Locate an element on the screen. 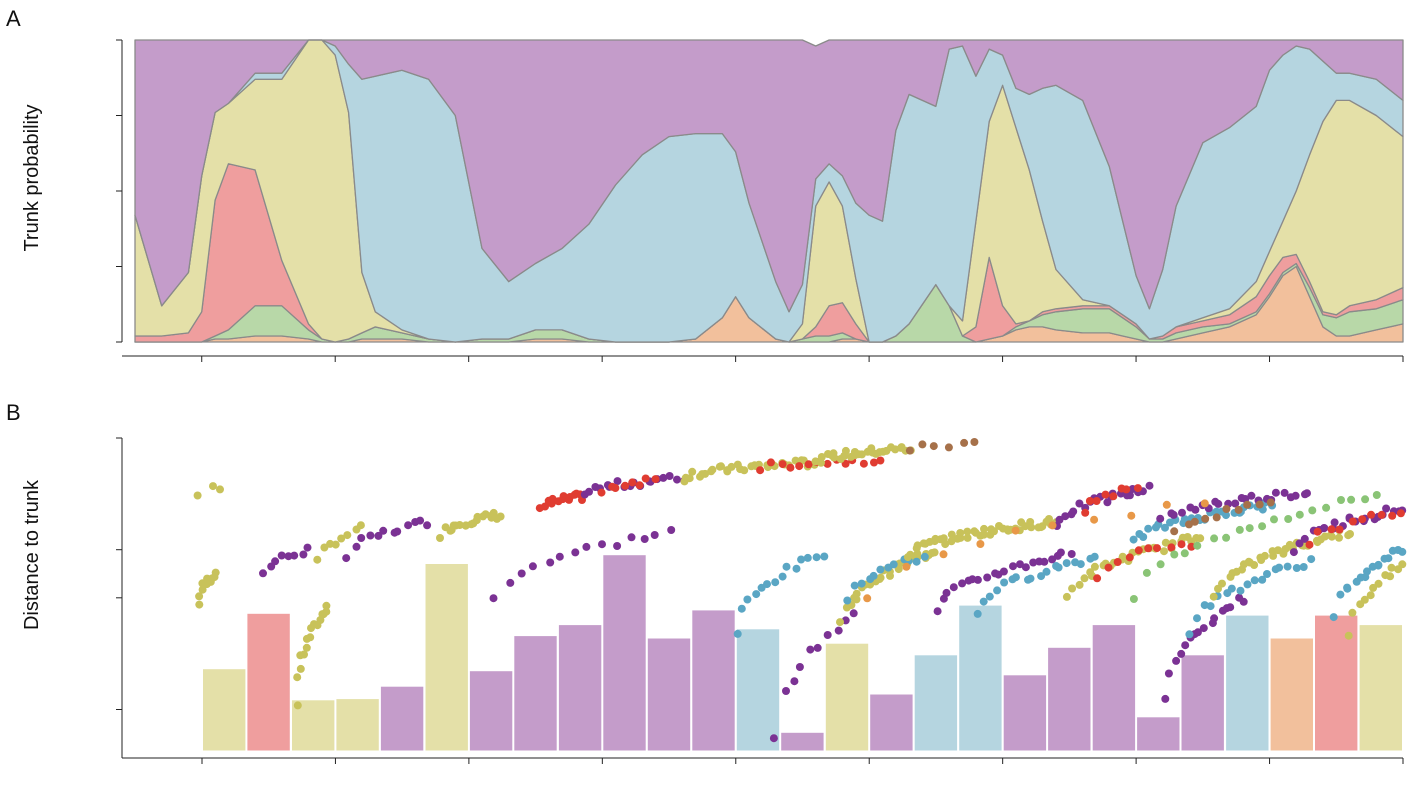 The image size is (1411, 800). panel-a-ylabel: Trunk probability is located at coordinates (32, 177).